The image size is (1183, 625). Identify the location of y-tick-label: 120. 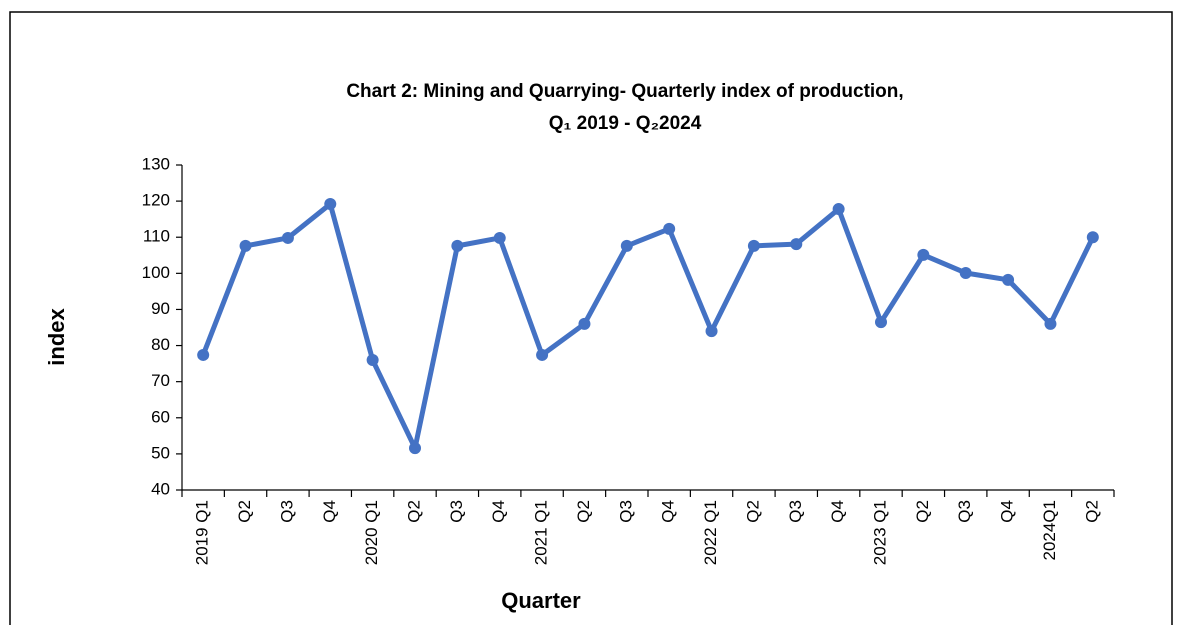
(156, 200).